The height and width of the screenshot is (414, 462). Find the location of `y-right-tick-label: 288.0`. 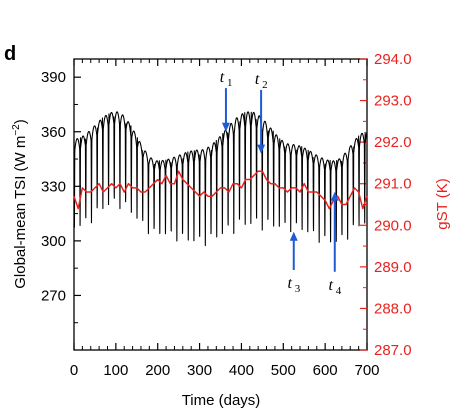

y-right-tick-label: 288.0 is located at coordinates (393, 308).